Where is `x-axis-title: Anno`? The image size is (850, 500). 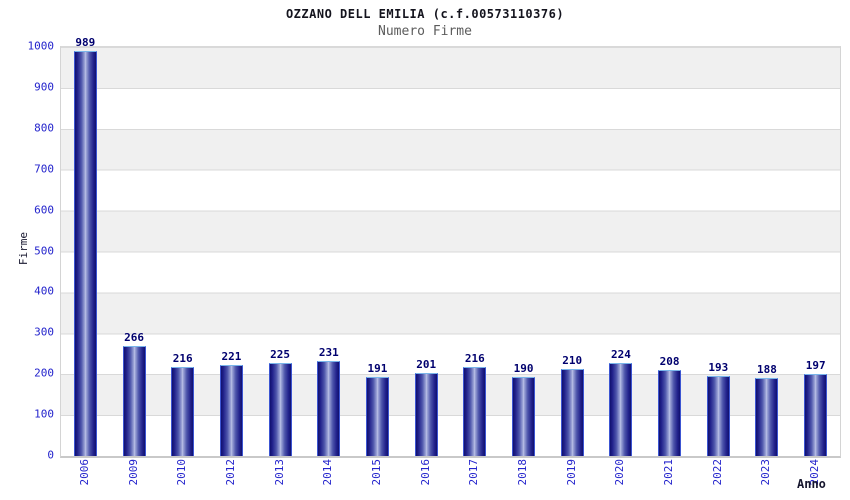
x-axis-title: Anno is located at coordinates (811, 484).